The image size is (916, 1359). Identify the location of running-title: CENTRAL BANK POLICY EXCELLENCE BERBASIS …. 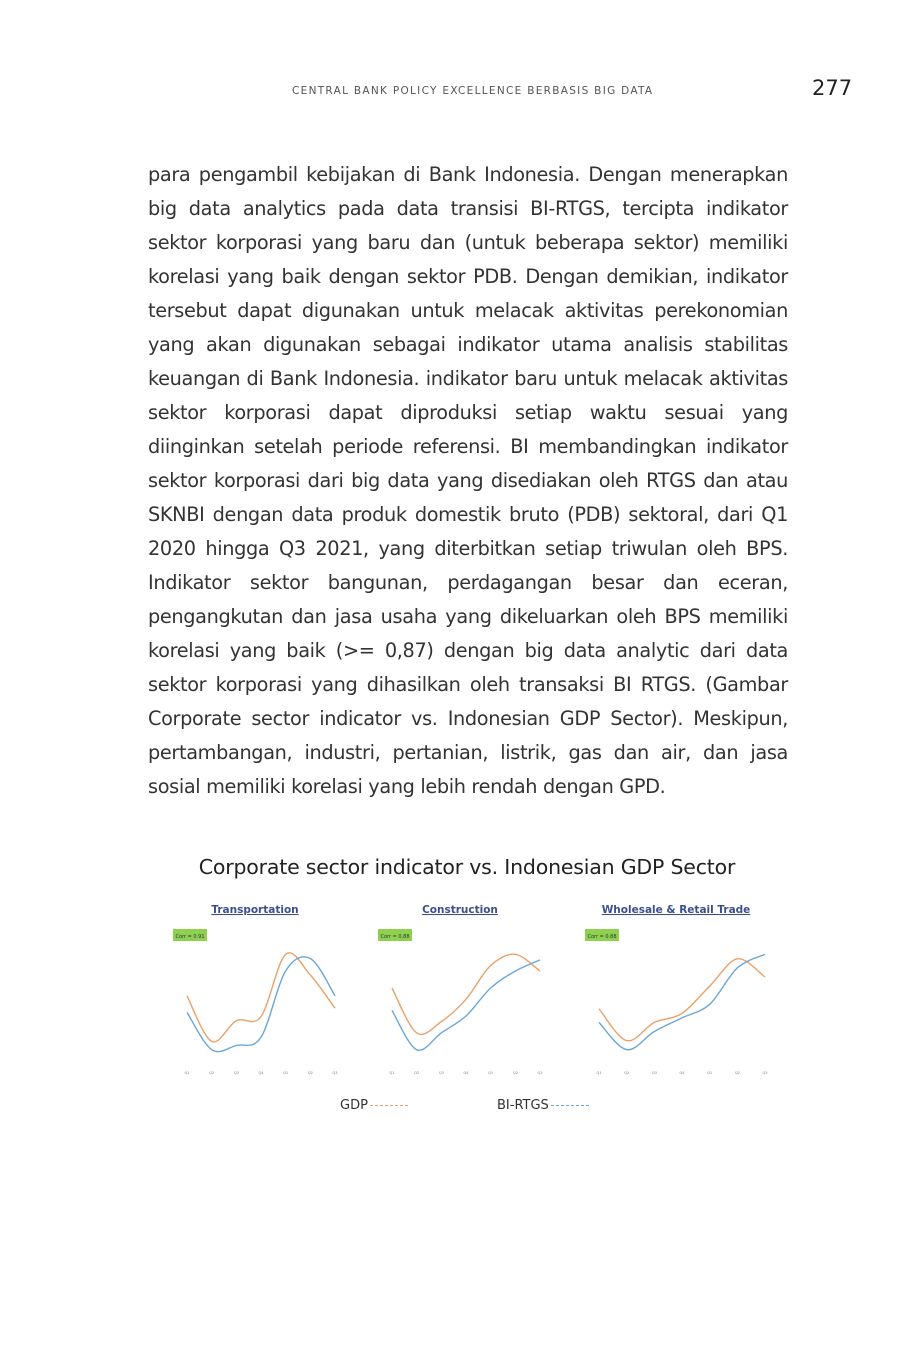
(473, 91).